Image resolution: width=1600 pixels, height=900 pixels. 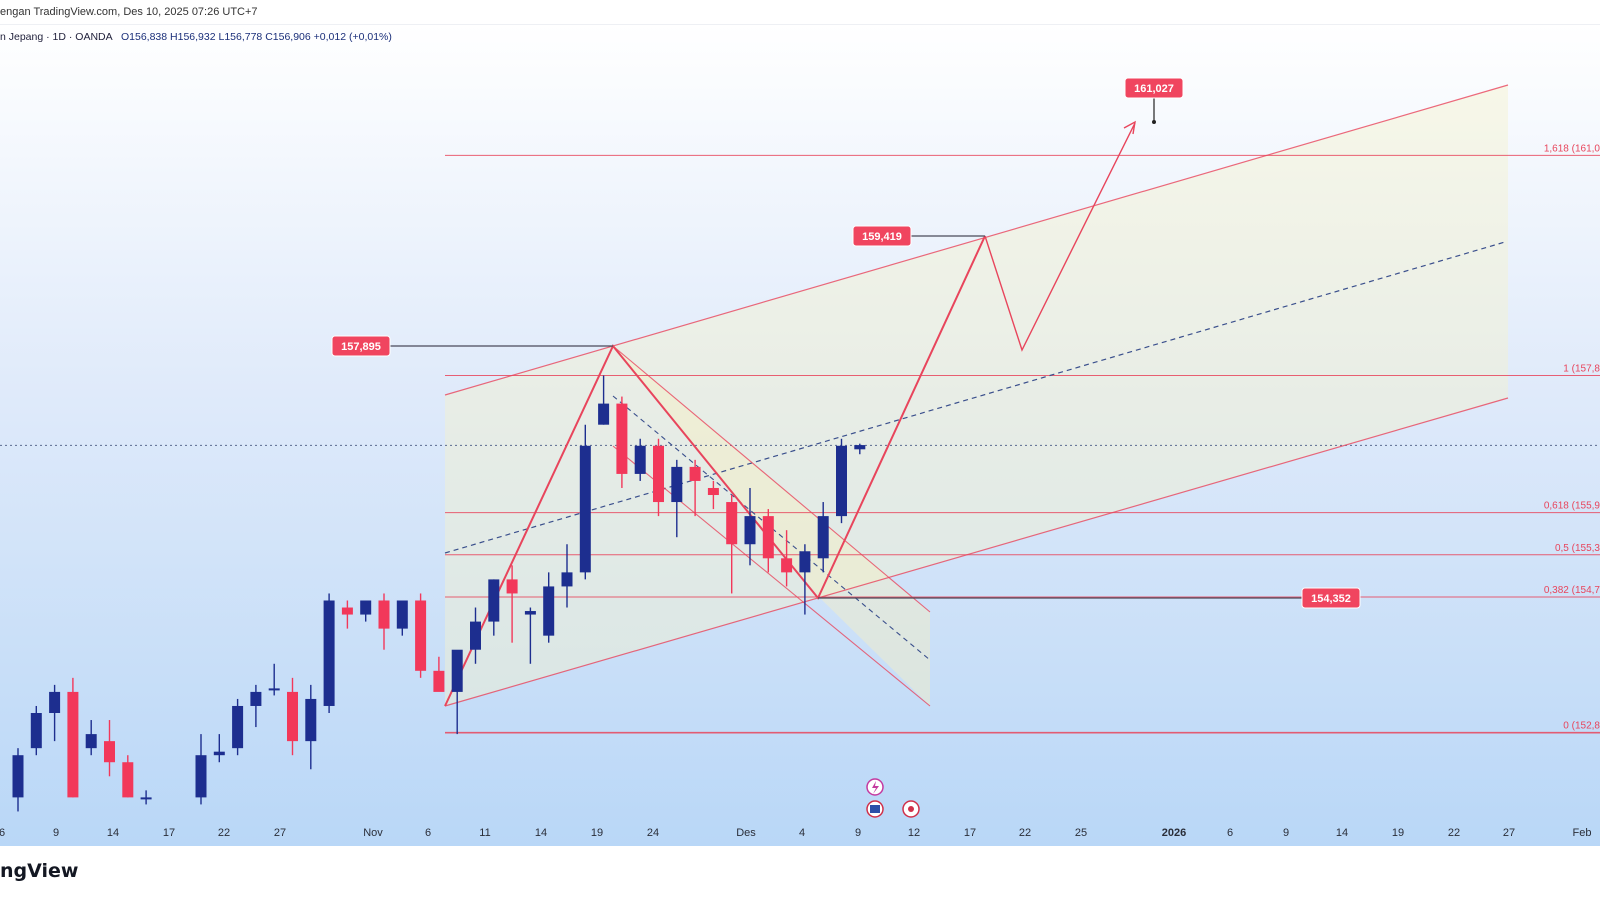 I want to click on x-axis-tick-label: 11, so click(x=484, y=833).